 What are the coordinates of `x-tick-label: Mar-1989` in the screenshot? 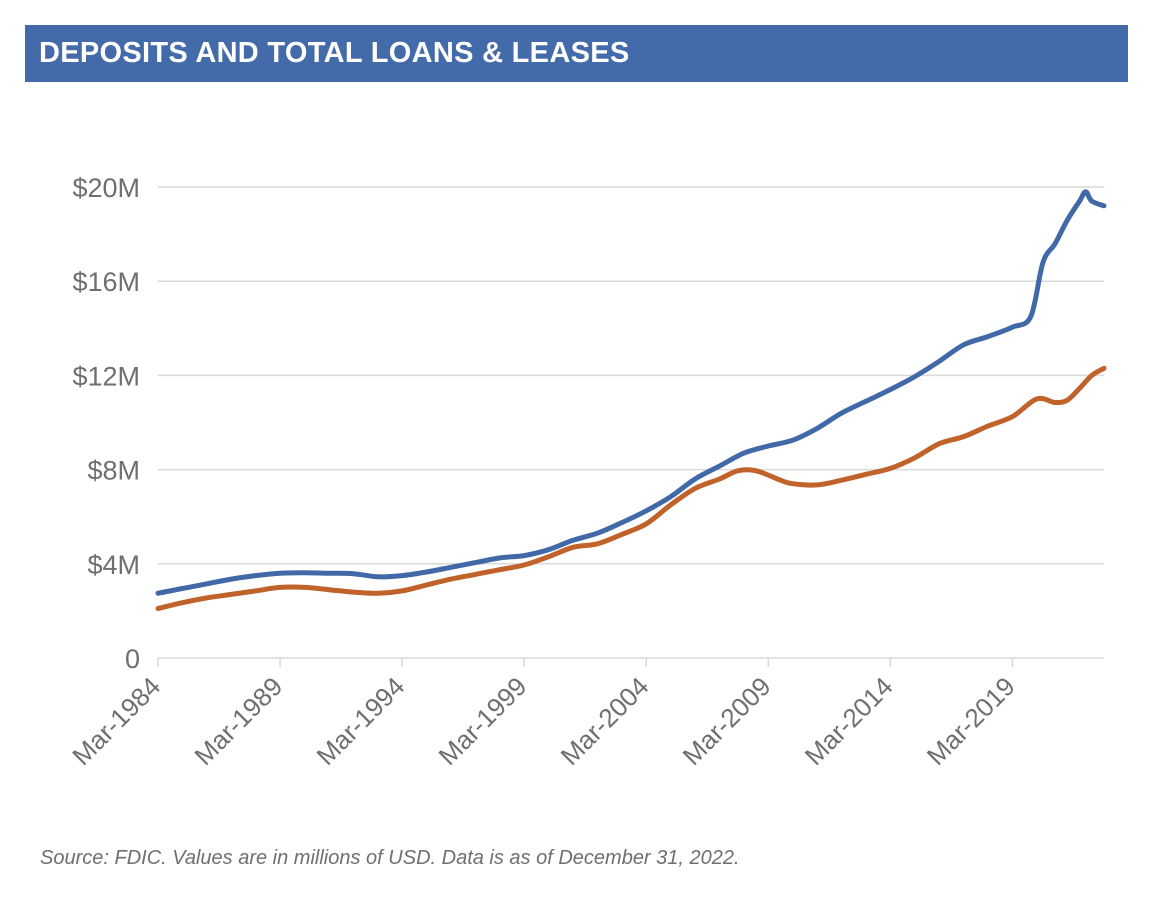 It's located at (238, 721).